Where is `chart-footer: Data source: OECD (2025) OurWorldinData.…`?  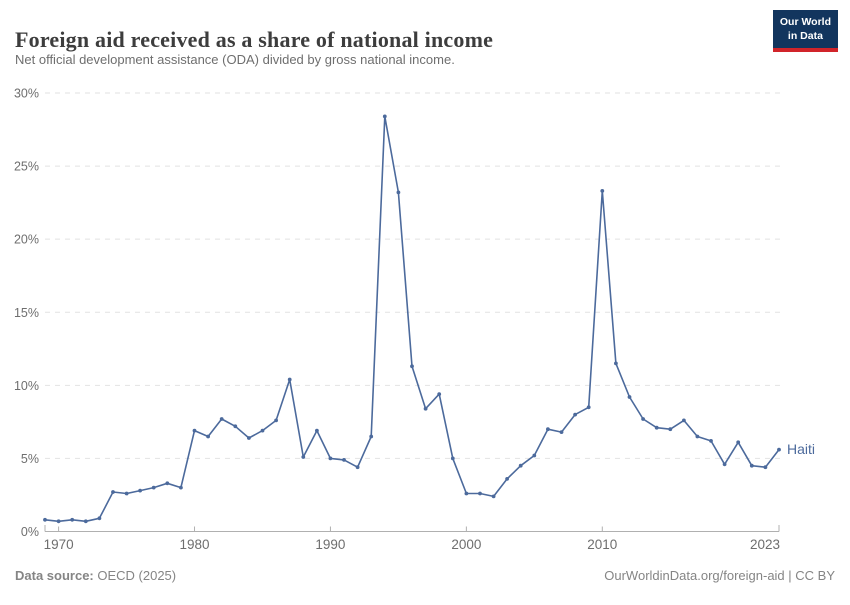
chart-footer: Data source: OECD (2025) OurWorldinData.… is located at coordinates (425, 575).